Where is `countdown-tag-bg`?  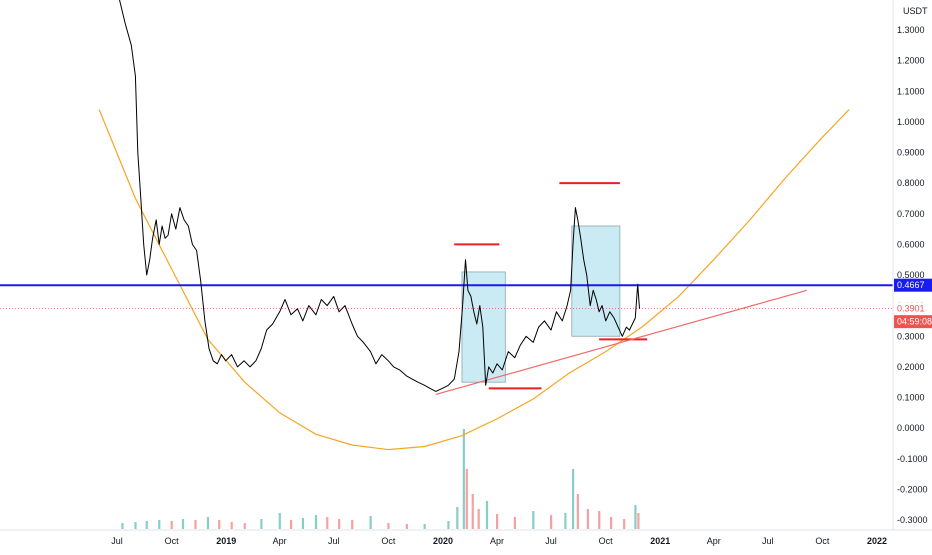
countdown-tag-bg is located at coordinates (913, 322).